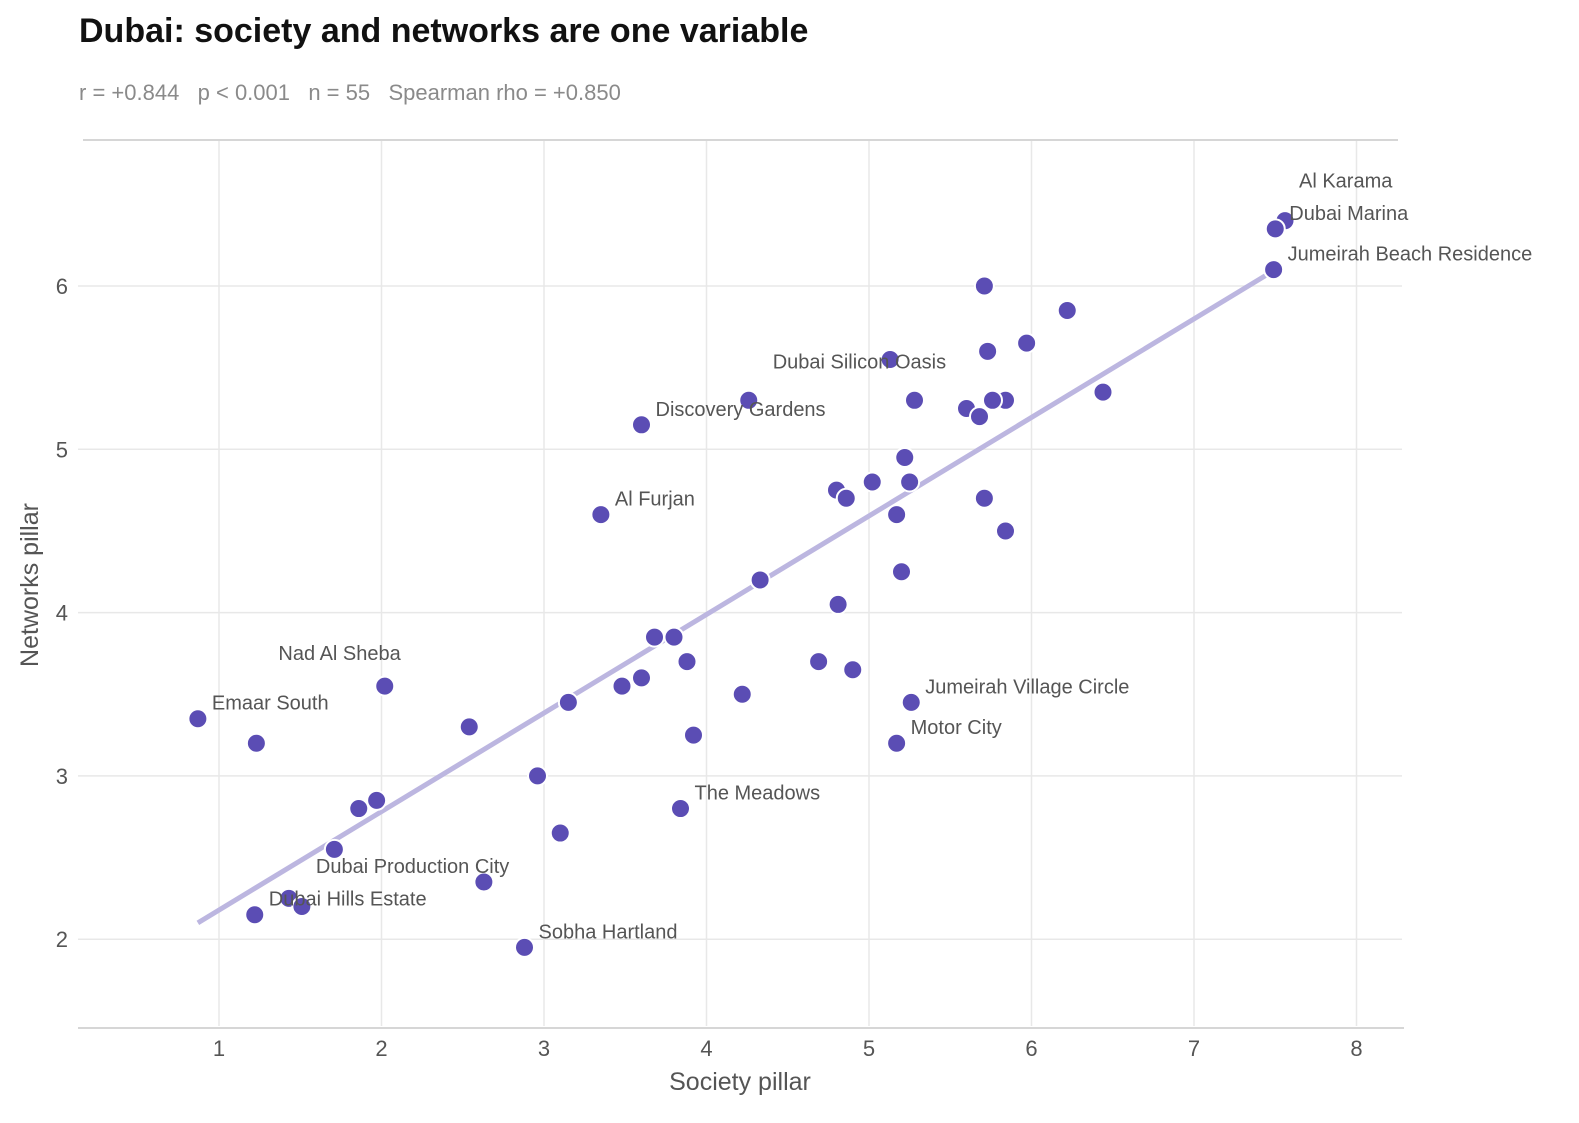 The height and width of the screenshot is (1123, 1579). Describe the element at coordinates (1031, 1048) in the screenshot. I see `x-tick-label: 6` at that location.